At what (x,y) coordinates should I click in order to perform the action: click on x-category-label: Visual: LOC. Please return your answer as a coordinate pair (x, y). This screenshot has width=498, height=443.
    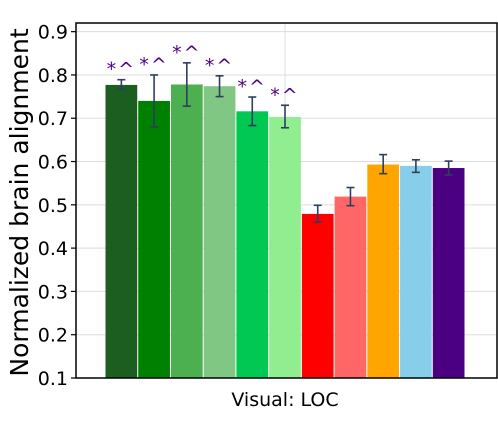
    Looking at the image, I should click on (284, 400).